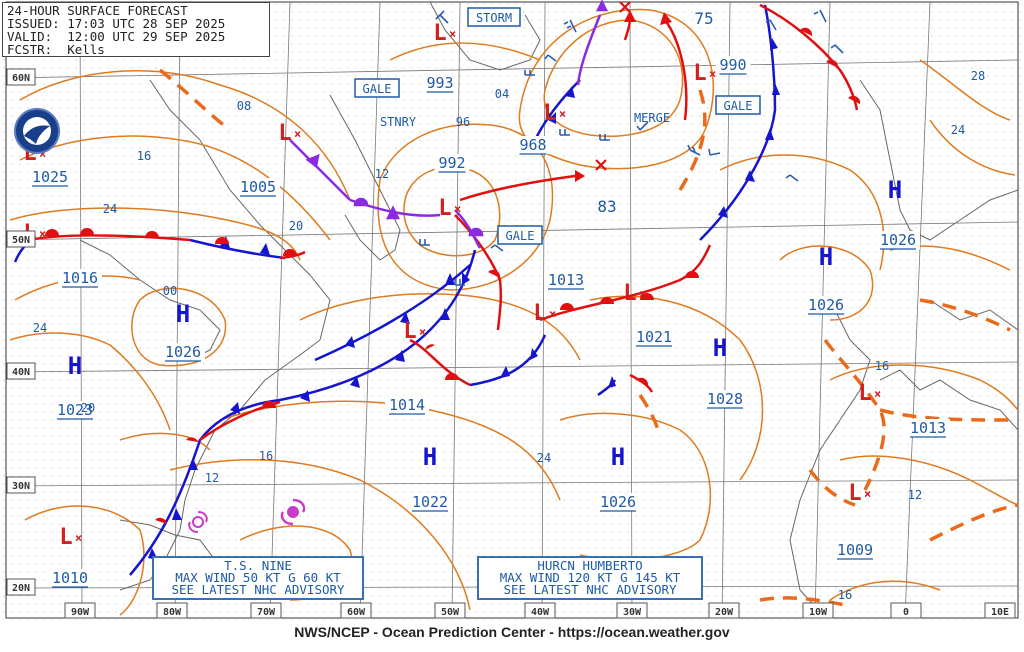 This screenshot has height=652, width=1024. What do you see at coordinates (37, 131) in the screenshot?
I see `noaa-logo-icon` at bounding box center [37, 131].